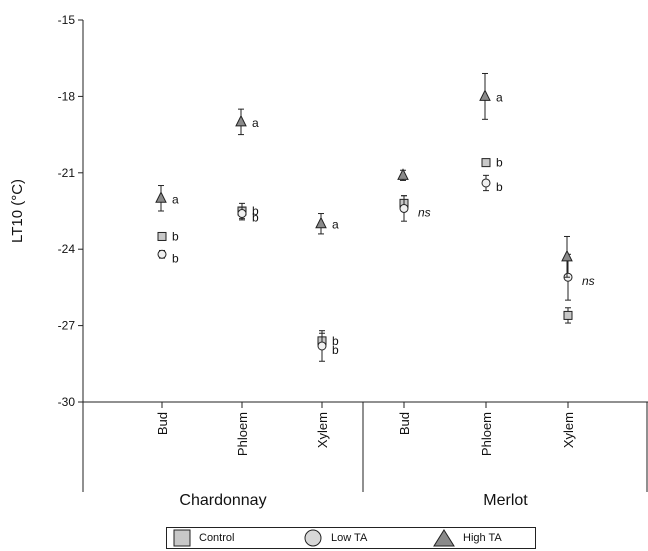 The height and width of the screenshot is (551, 648). I want to click on y-tick-label: -18, so click(67, 96).